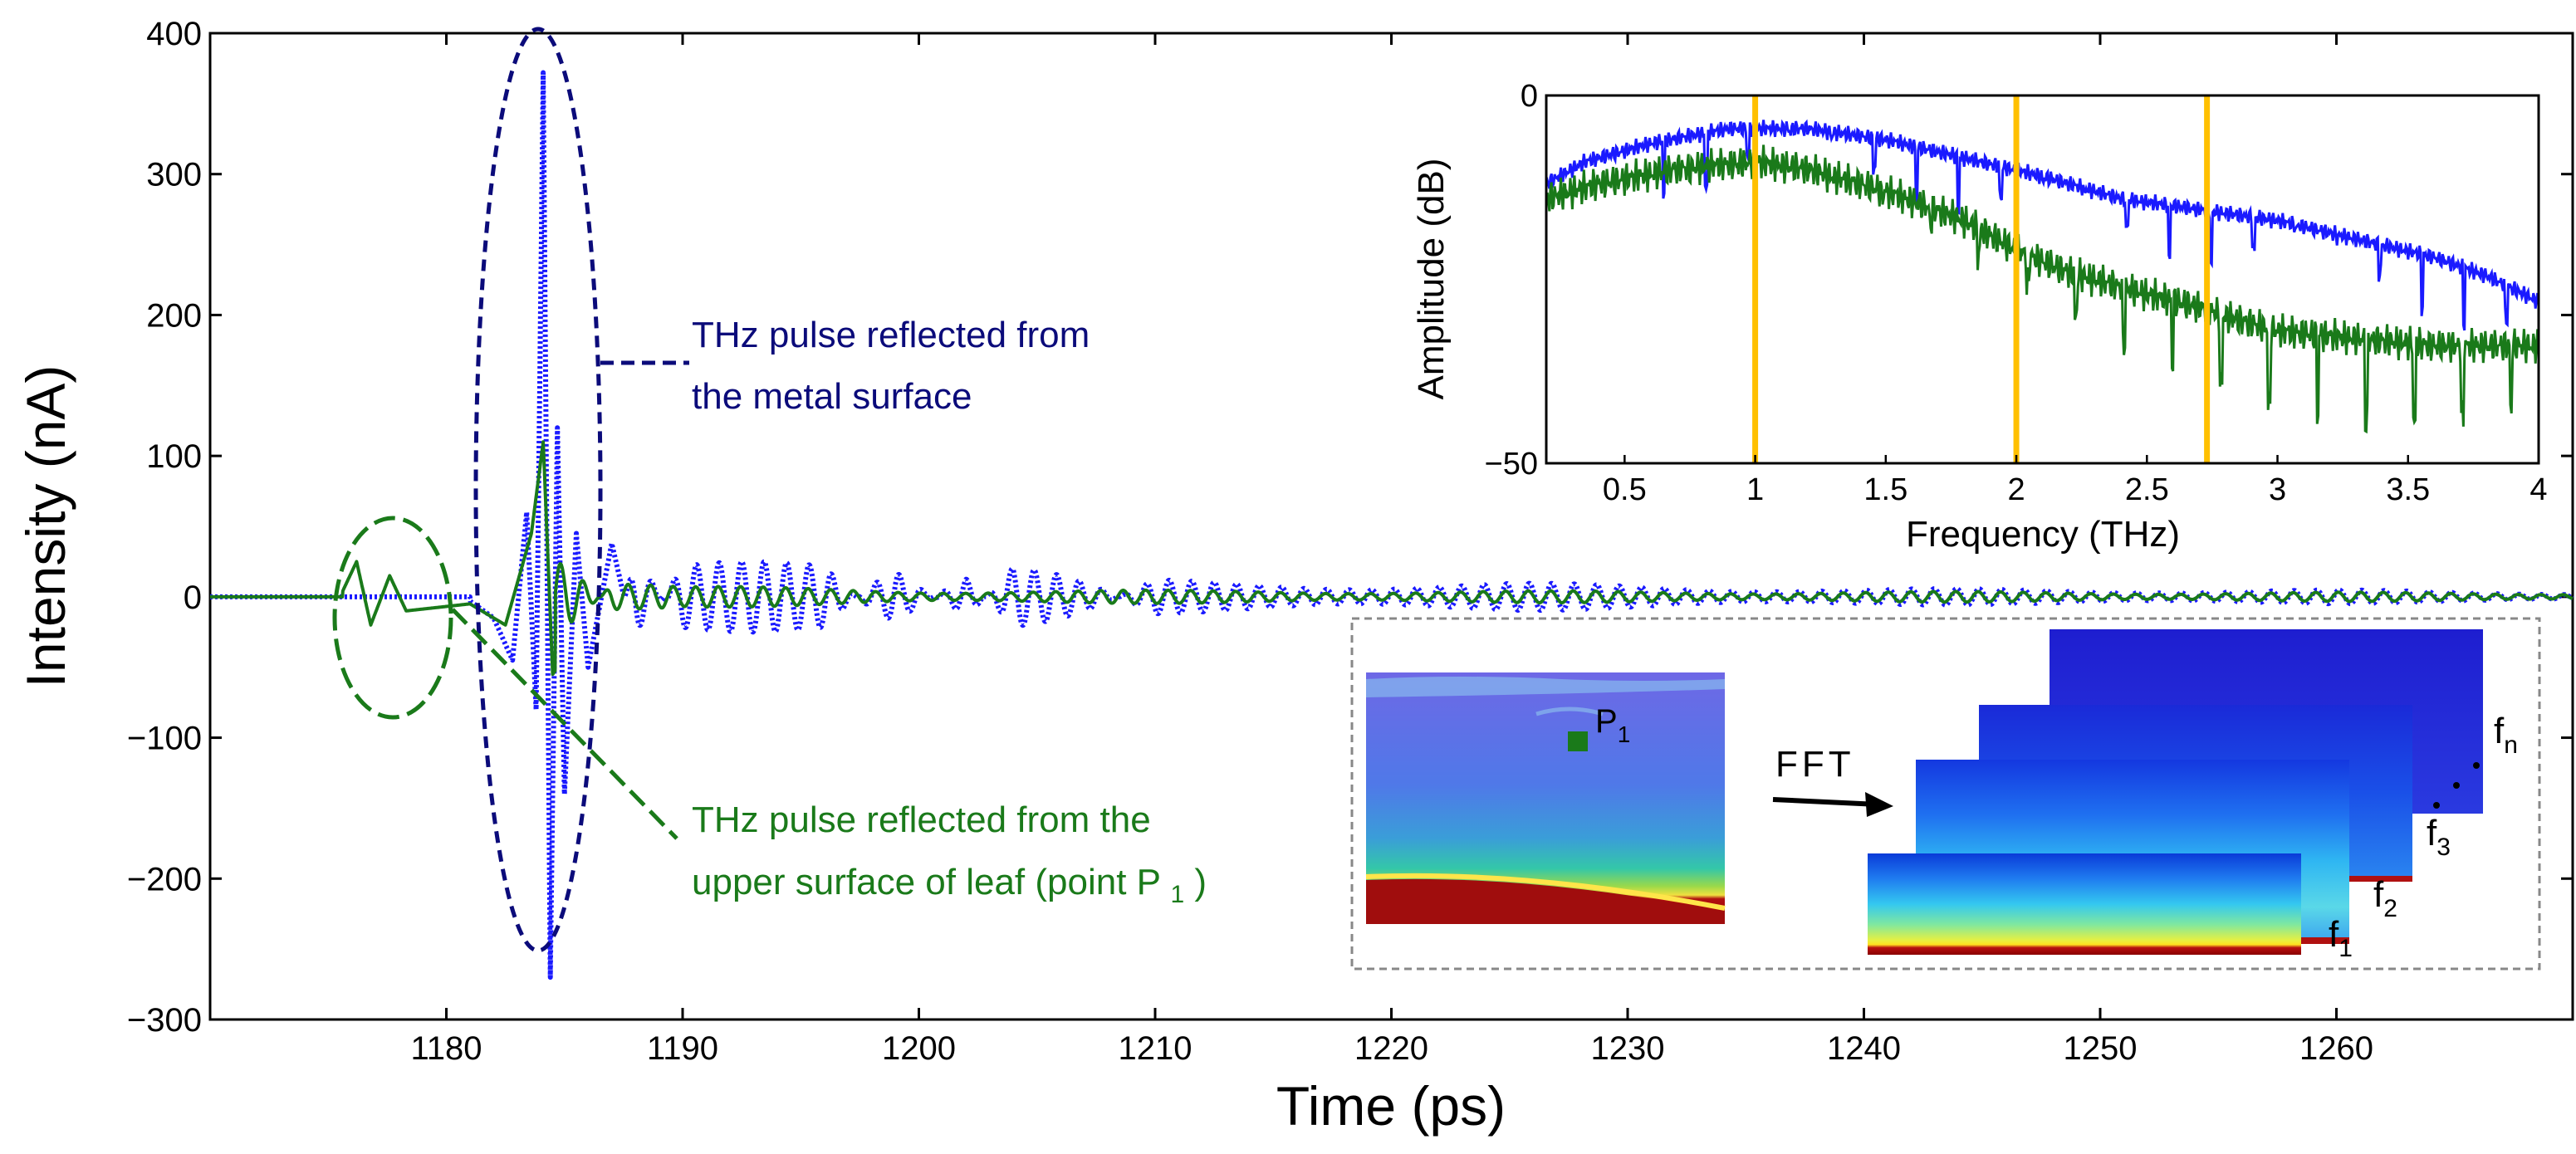 This screenshot has height=1154, width=2576. I want to click on fft-flow-inset: P1 FFT f1 f2 f3 fn, so click(1946, 794).